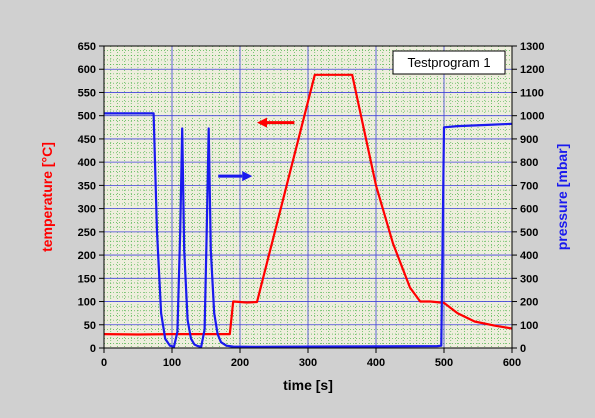 This screenshot has height=418, width=595. I want to click on y-left-tick-label: 600, so click(87, 70).